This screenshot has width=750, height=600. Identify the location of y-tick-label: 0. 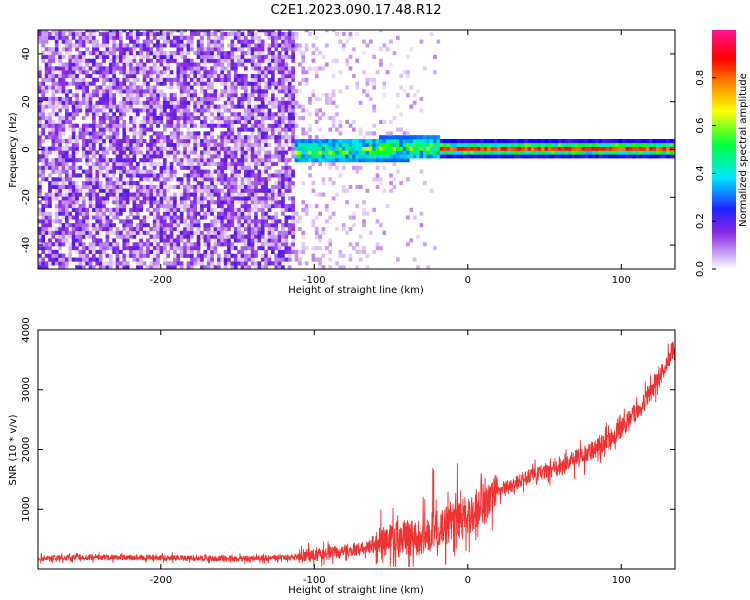
(26, 149).